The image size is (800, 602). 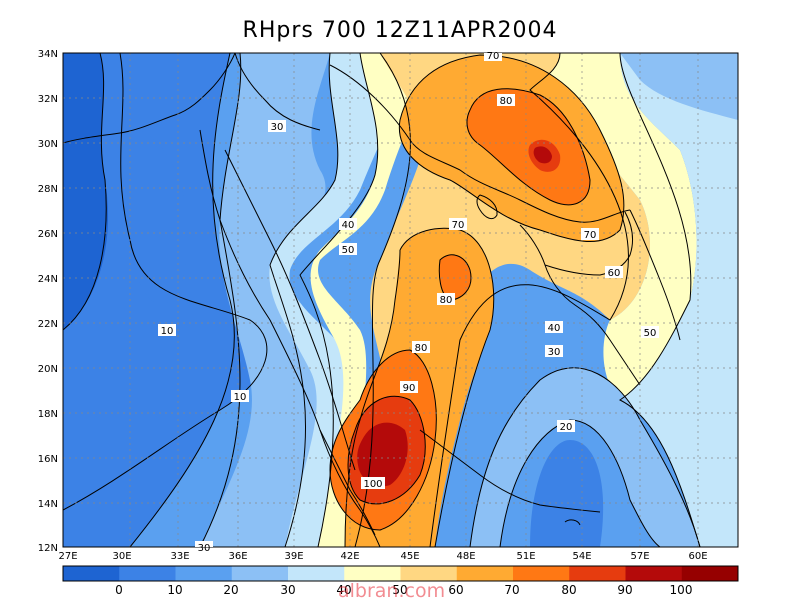 What do you see at coordinates (67, 556) in the screenshot?
I see `lon-label: 27E` at bounding box center [67, 556].